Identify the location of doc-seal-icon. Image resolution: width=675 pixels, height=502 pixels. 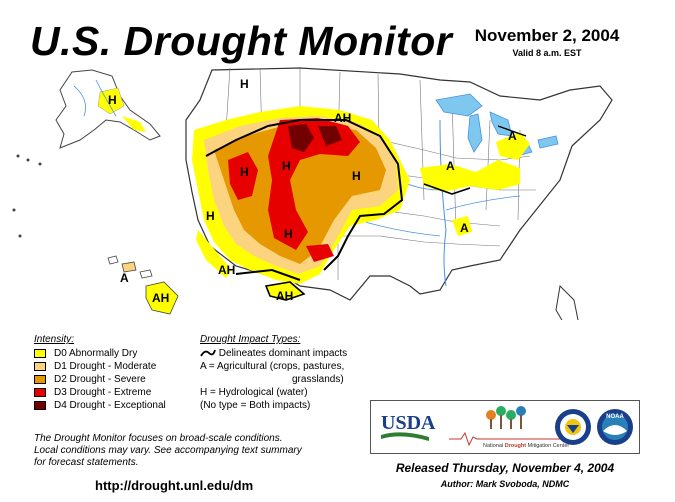
(573, 427).